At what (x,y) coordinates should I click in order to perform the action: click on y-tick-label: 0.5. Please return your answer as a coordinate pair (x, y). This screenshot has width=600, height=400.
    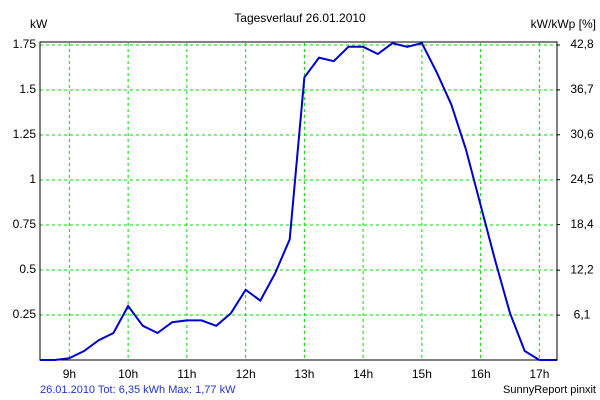
    Looking at the image, I should click on (27, 269).